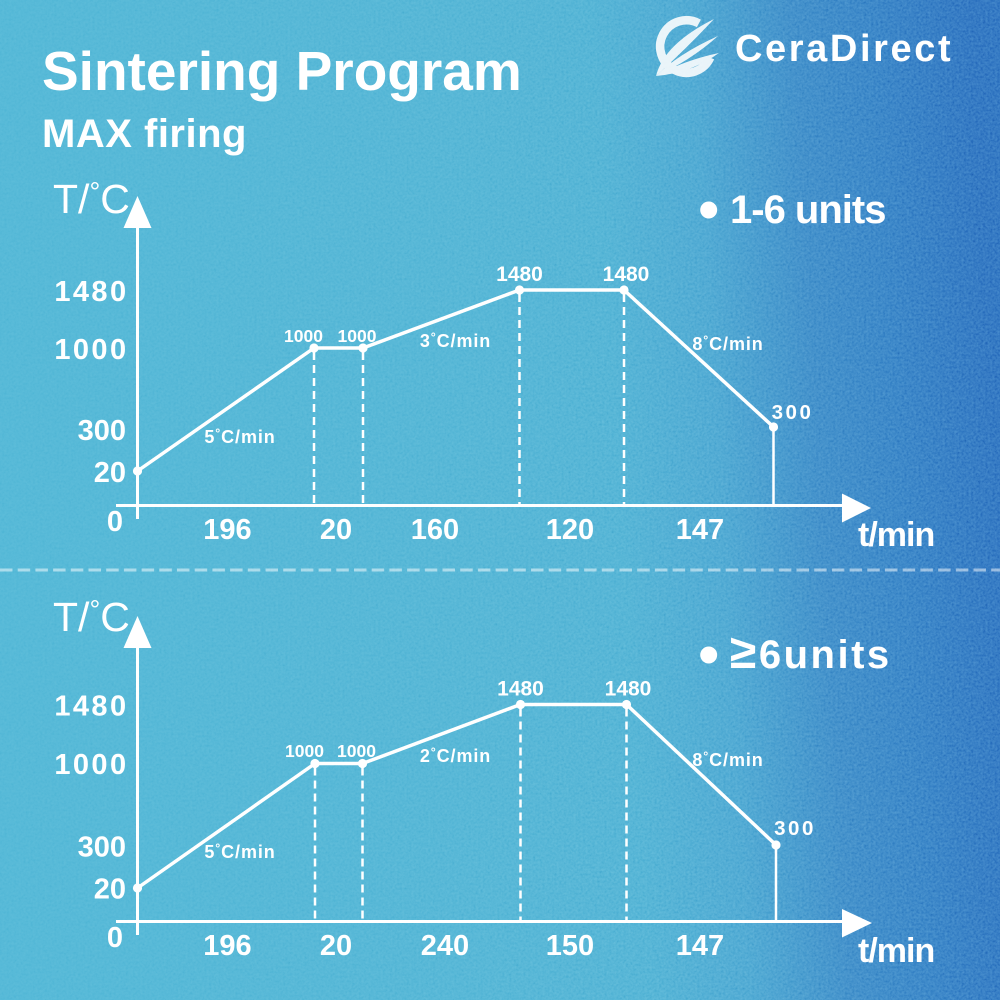  What do you see at coordinates (282, 71) in the screenshot?
I see `svg-text: Sintering Program` at bounding box center [282, 71].